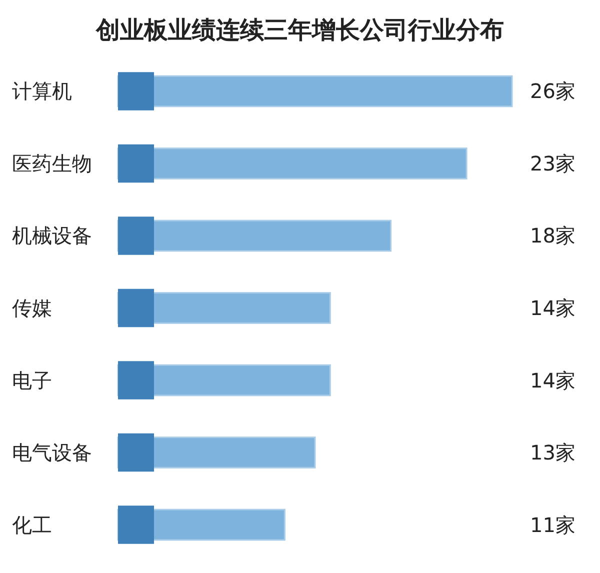  Describe the element at coordinates (553, 236) in the screenshot. I see `data-label: 18家` at that location.